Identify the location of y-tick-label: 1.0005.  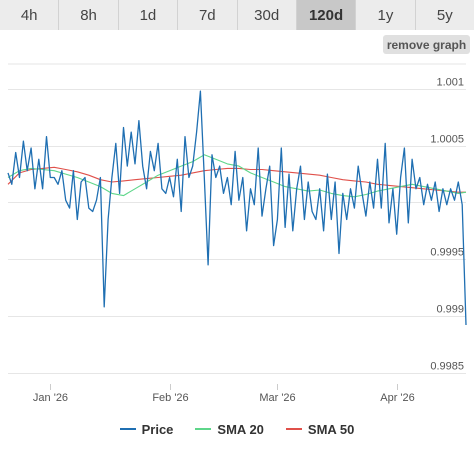
(447, 140).